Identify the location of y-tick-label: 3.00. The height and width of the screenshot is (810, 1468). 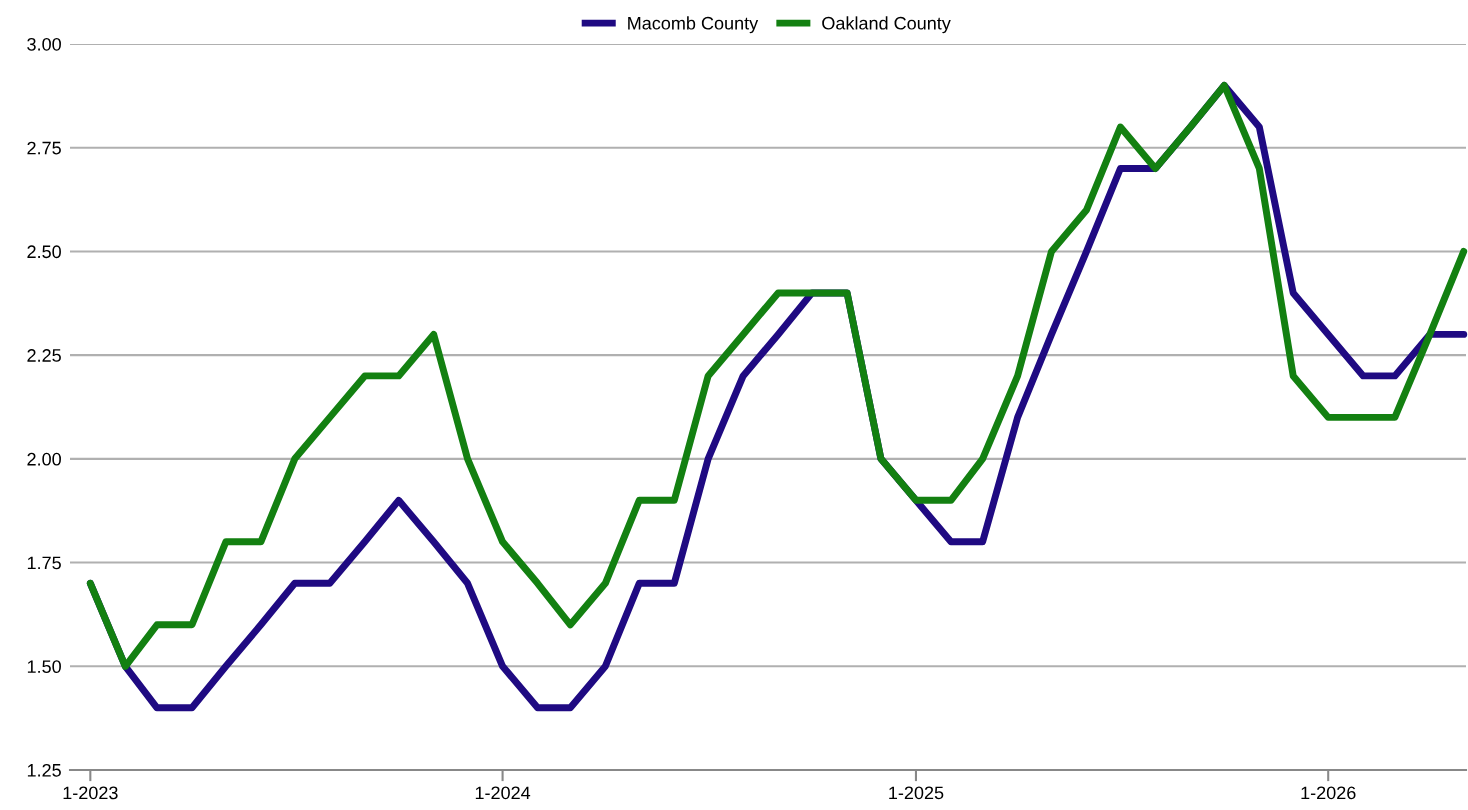
(44, 44).